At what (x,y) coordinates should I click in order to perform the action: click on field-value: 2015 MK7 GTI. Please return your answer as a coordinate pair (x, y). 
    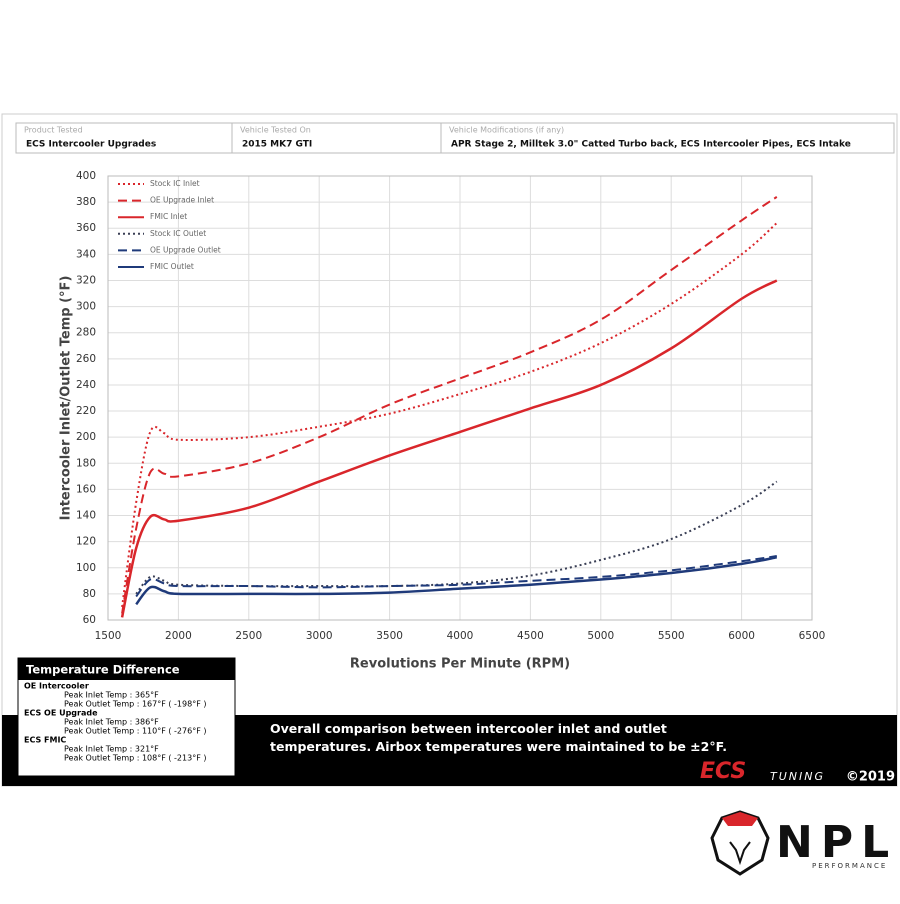
    Looking at the image, I should click on (277, 145).